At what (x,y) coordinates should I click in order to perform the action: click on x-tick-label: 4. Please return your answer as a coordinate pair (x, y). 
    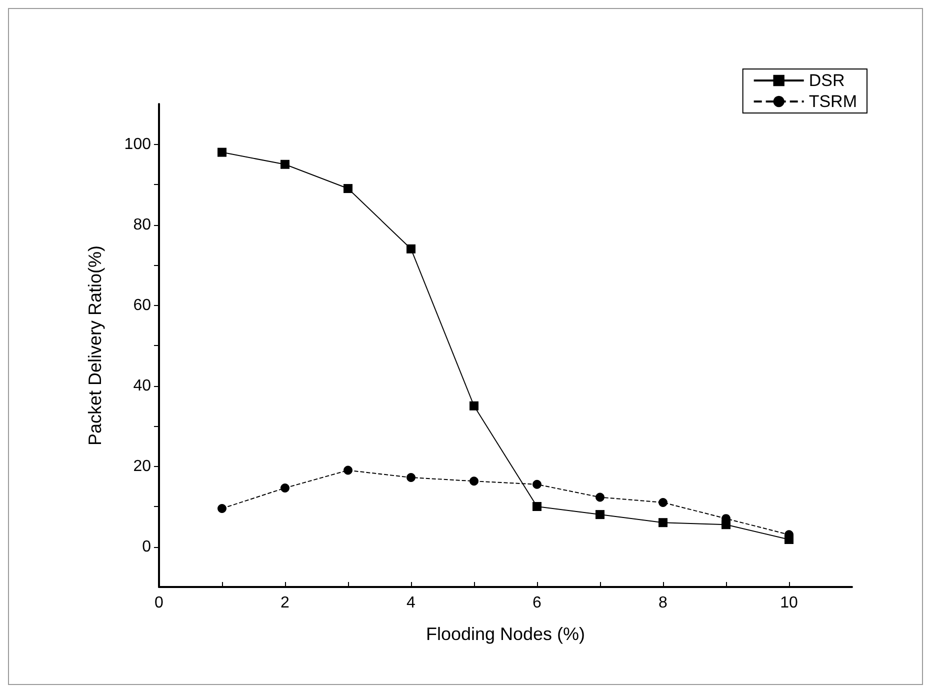
    Looking at the image, I should click on (411, 603).